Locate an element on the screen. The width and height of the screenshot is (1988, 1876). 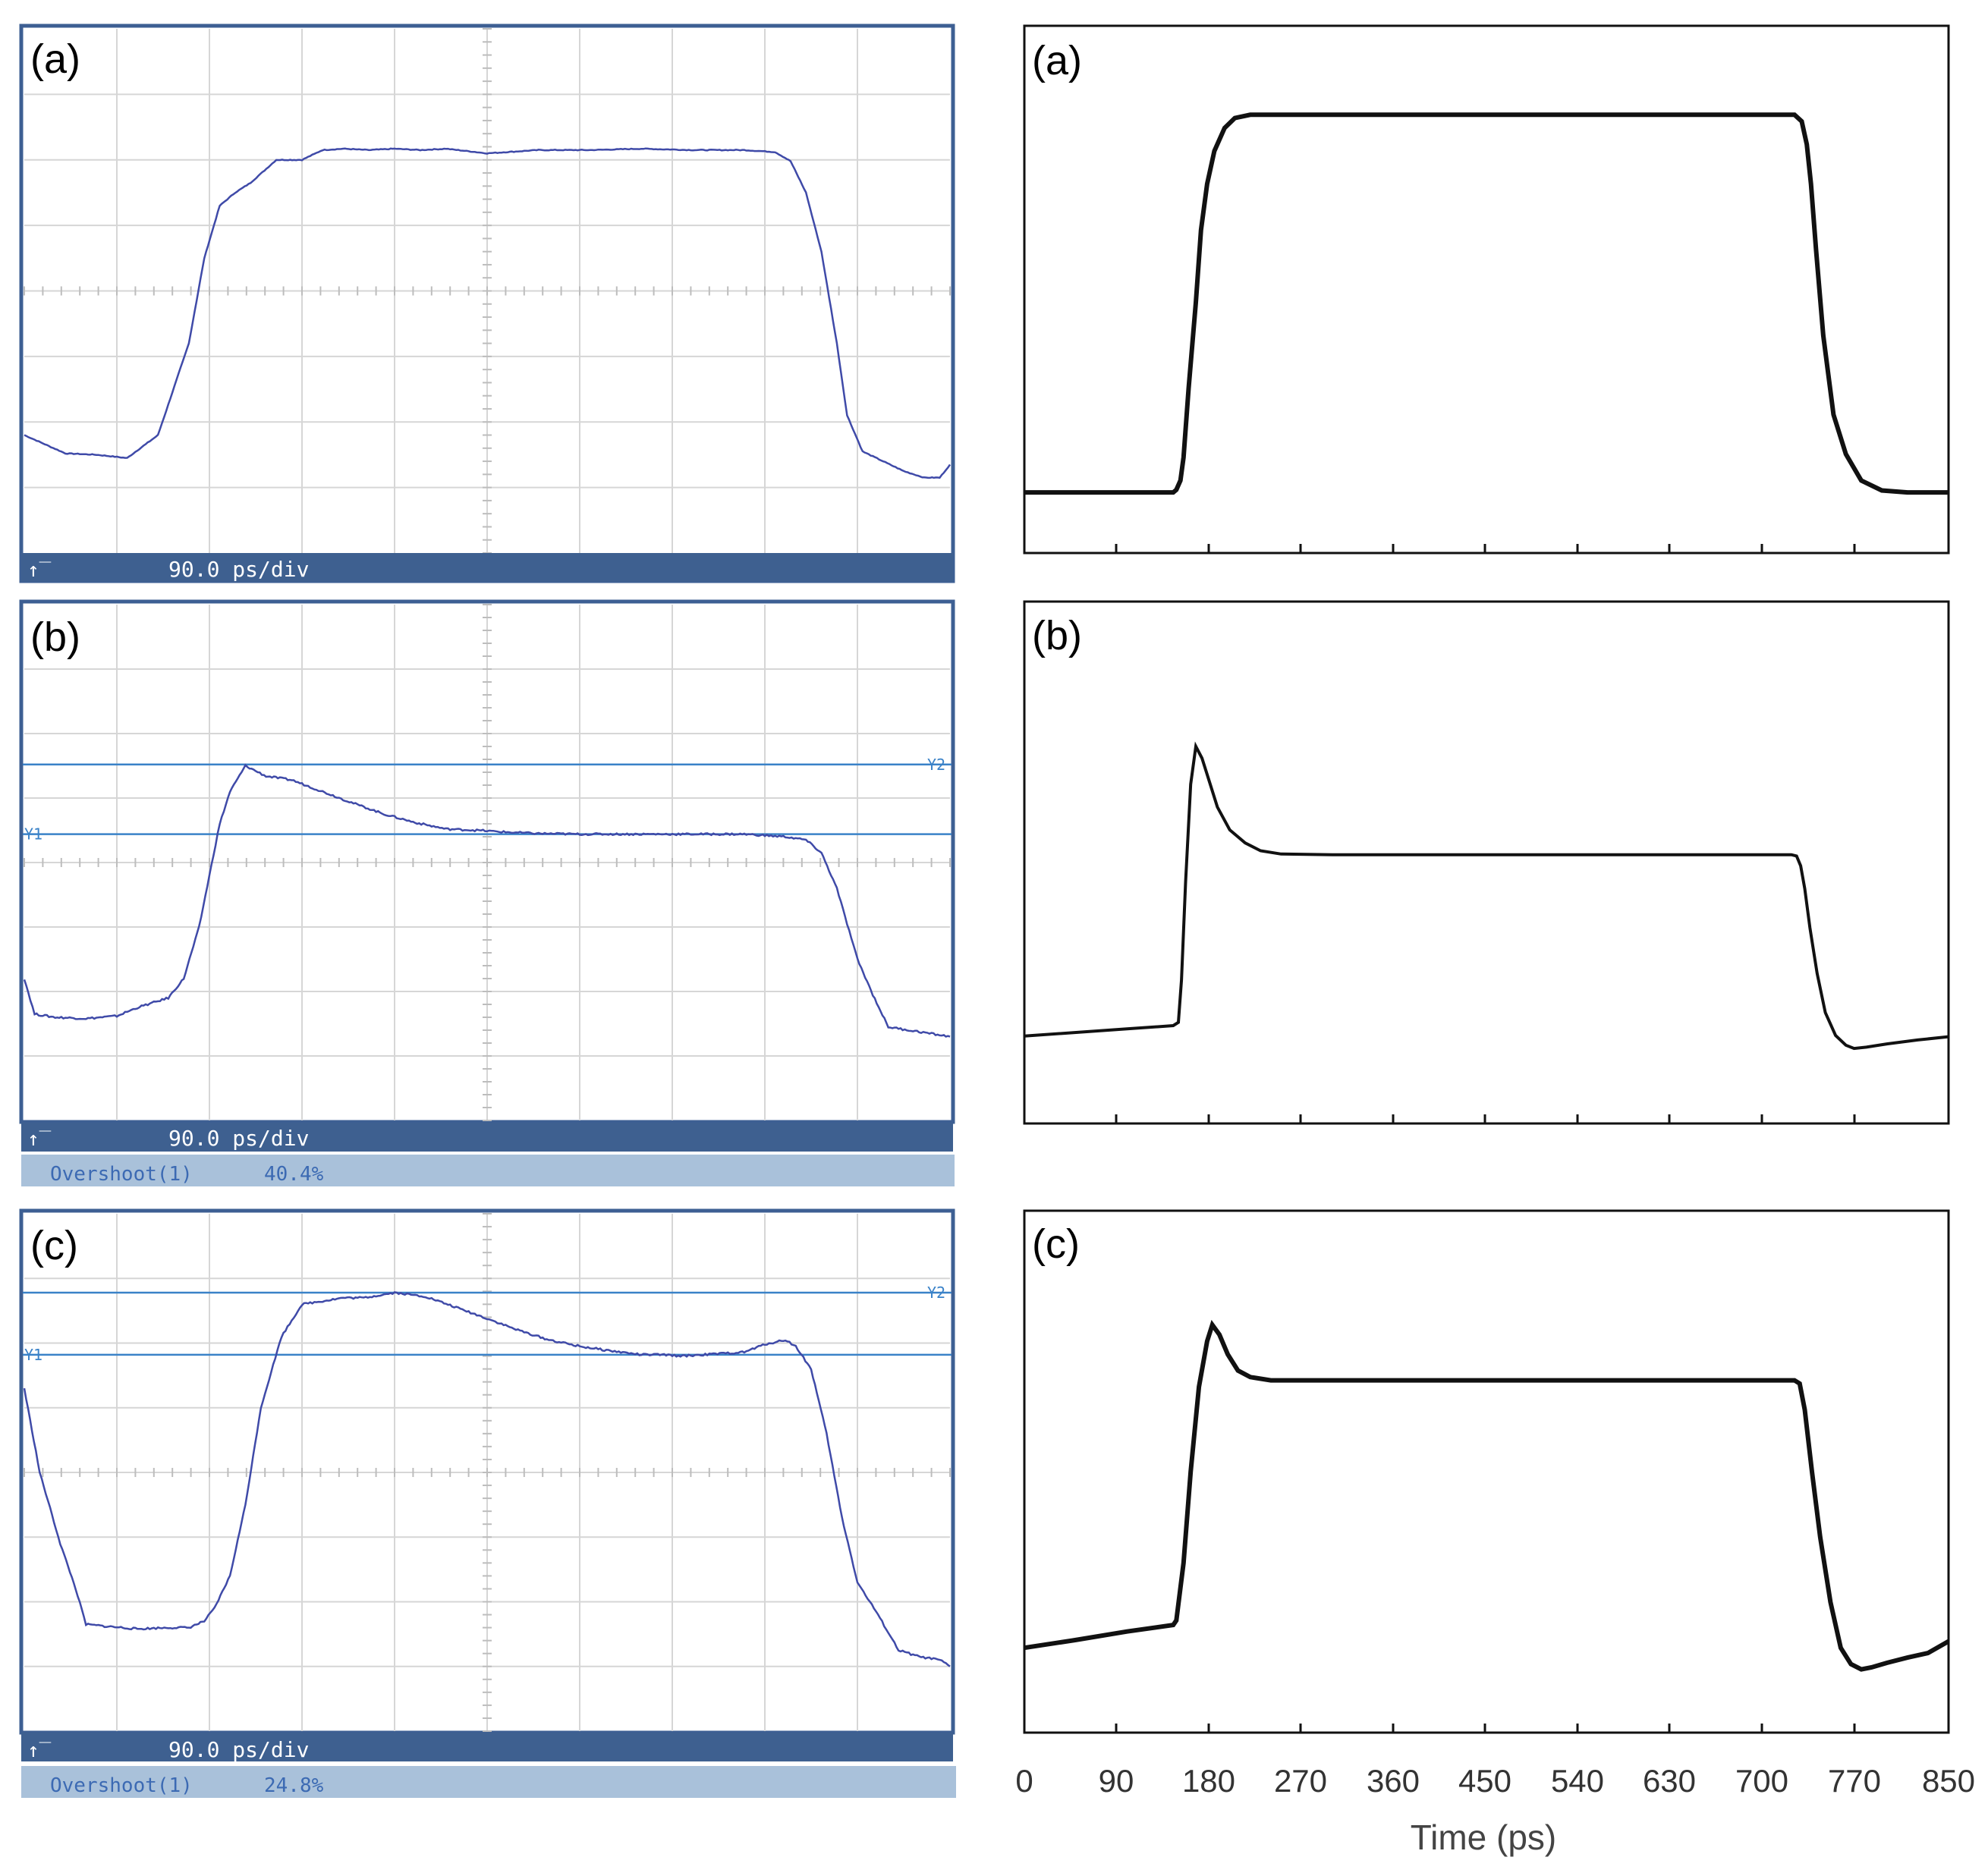
x-tick-label: 540 is located at coordinates (1578, 1781).